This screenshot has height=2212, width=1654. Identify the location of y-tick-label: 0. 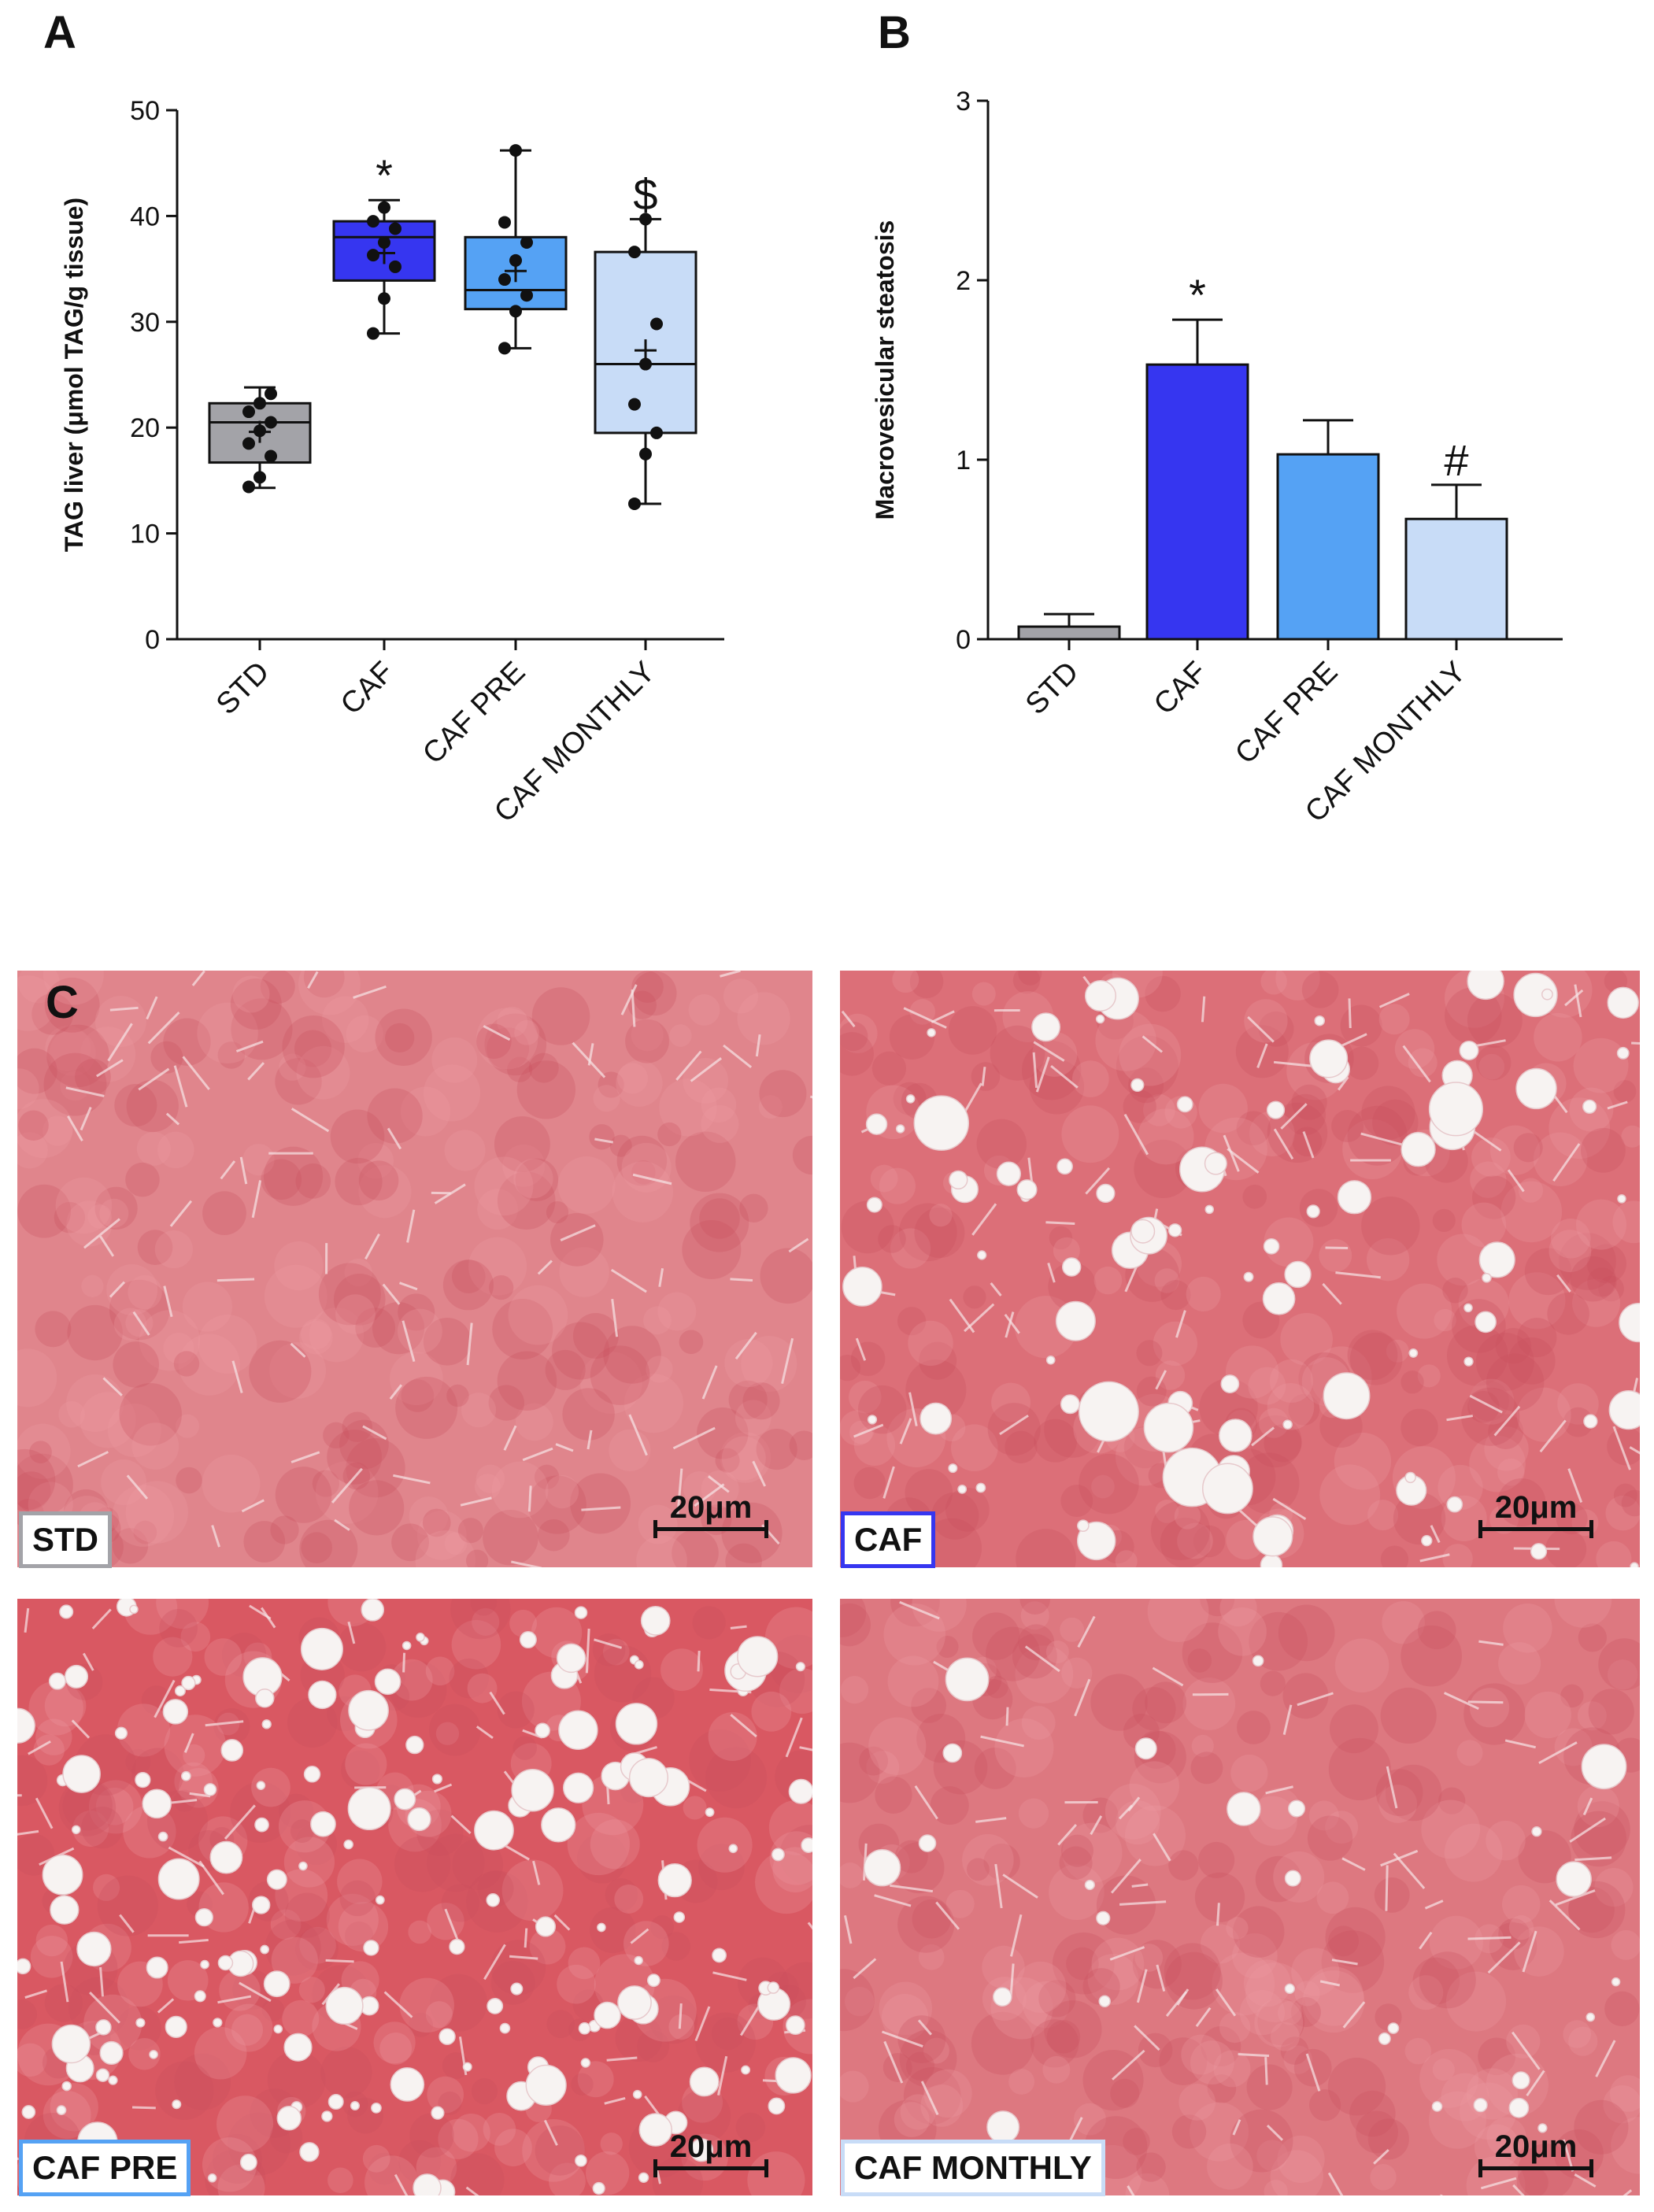
(963, 640).